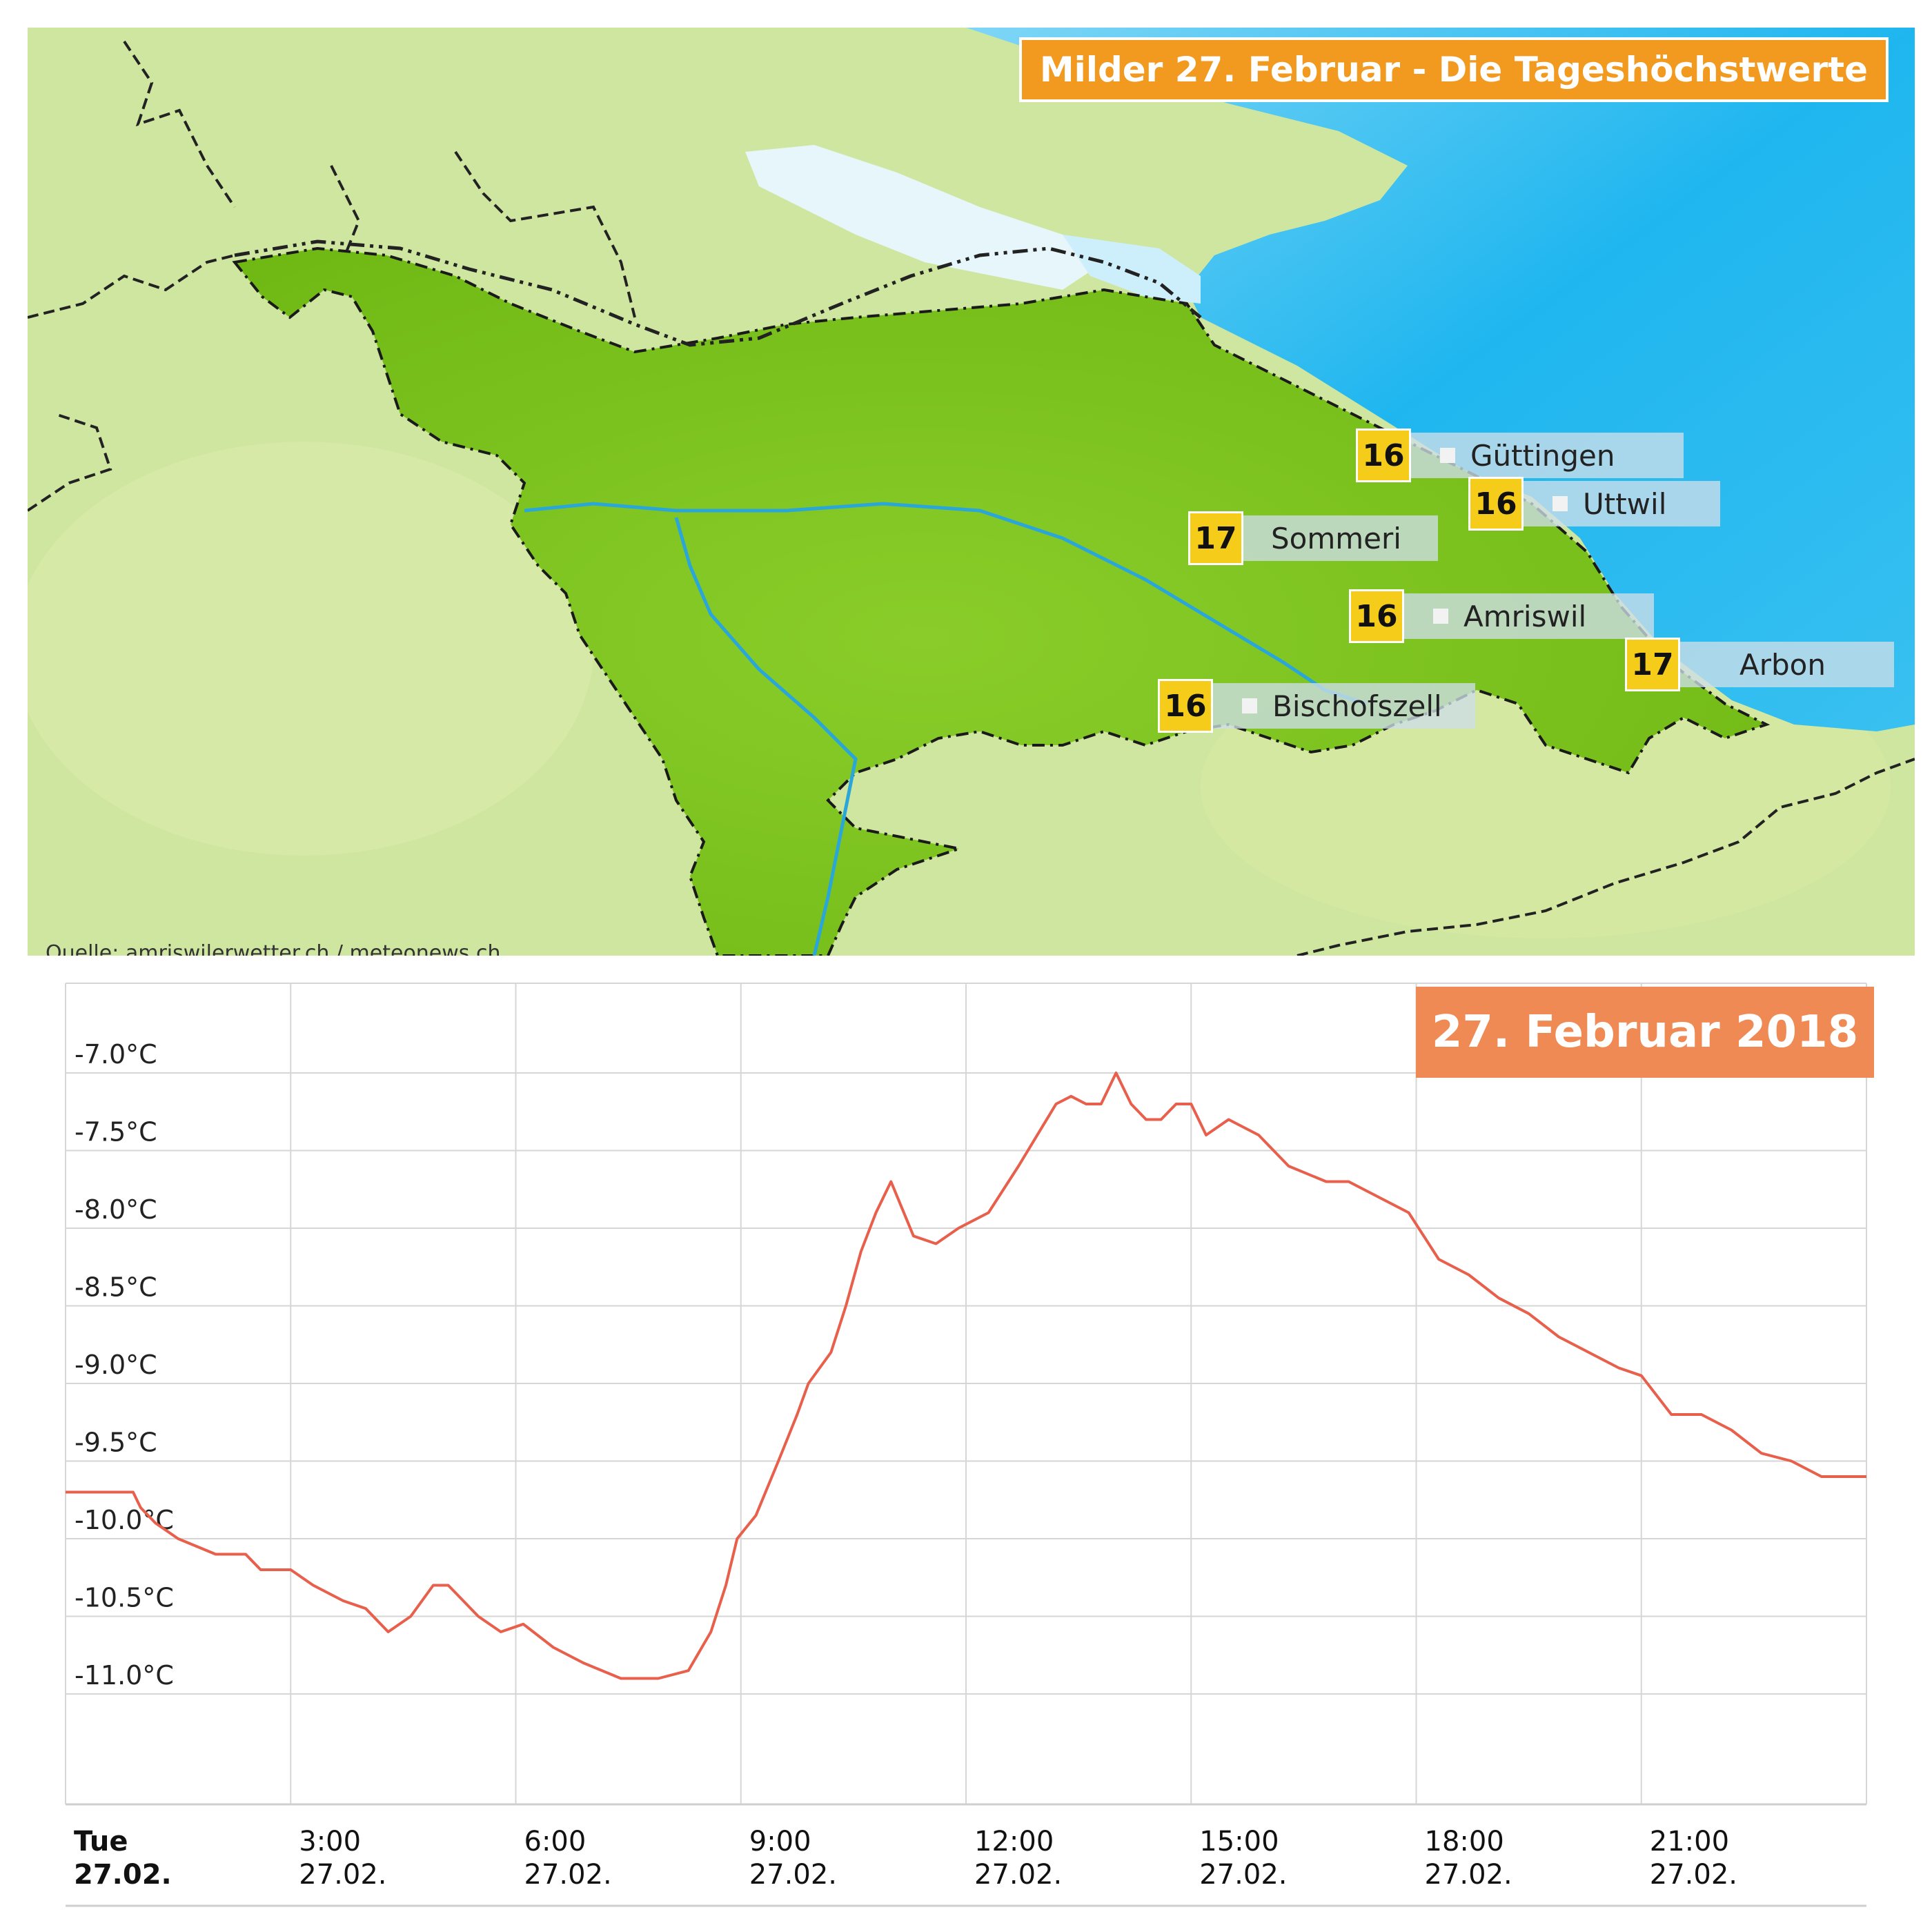 Image resolution: width=1932 pixels, height=1932 pixels. I want to click on station-label: Güttingen, so click(1547, 455).